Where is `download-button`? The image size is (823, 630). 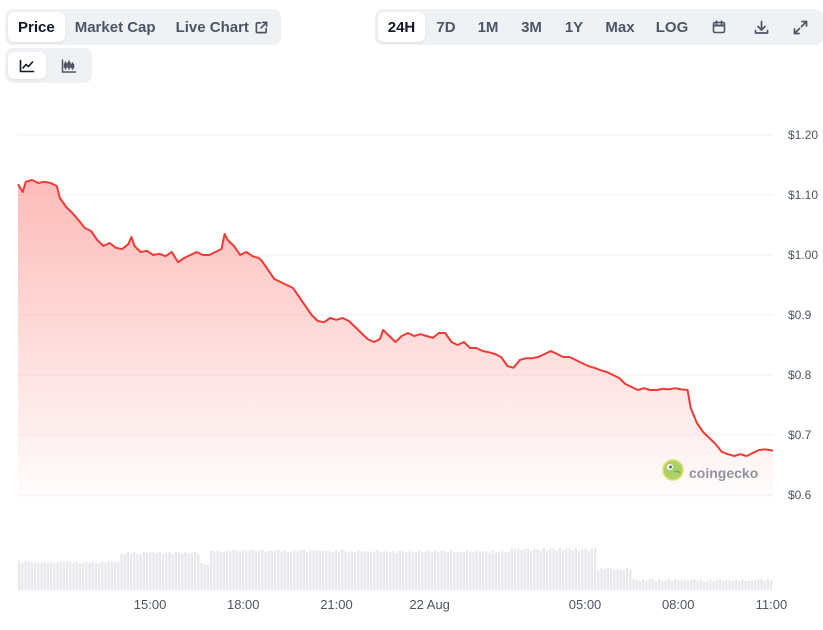 download-button is located at coordinates (761, 27).